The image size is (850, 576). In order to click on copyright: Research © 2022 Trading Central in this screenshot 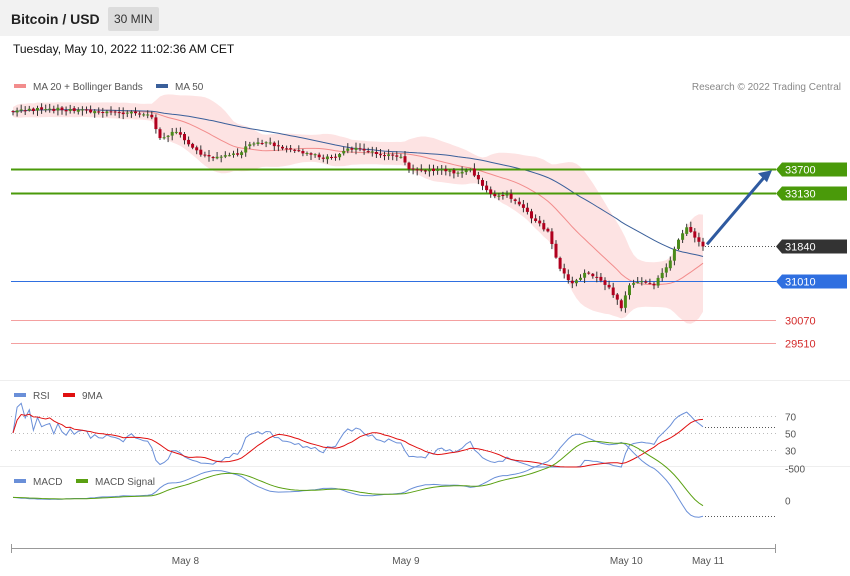, I will do `click(766, 87)`.